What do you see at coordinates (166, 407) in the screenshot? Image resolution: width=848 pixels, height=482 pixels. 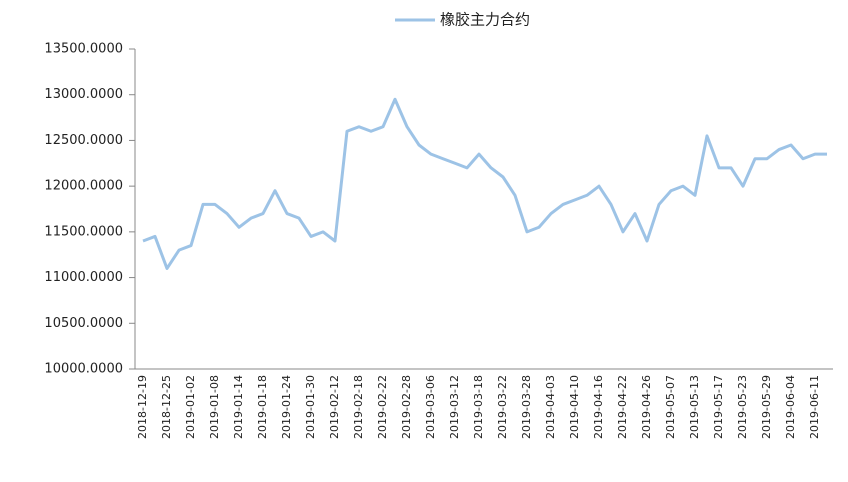 I see `x-tick-label: 2018-12-25` at bounding box center [166, 407].